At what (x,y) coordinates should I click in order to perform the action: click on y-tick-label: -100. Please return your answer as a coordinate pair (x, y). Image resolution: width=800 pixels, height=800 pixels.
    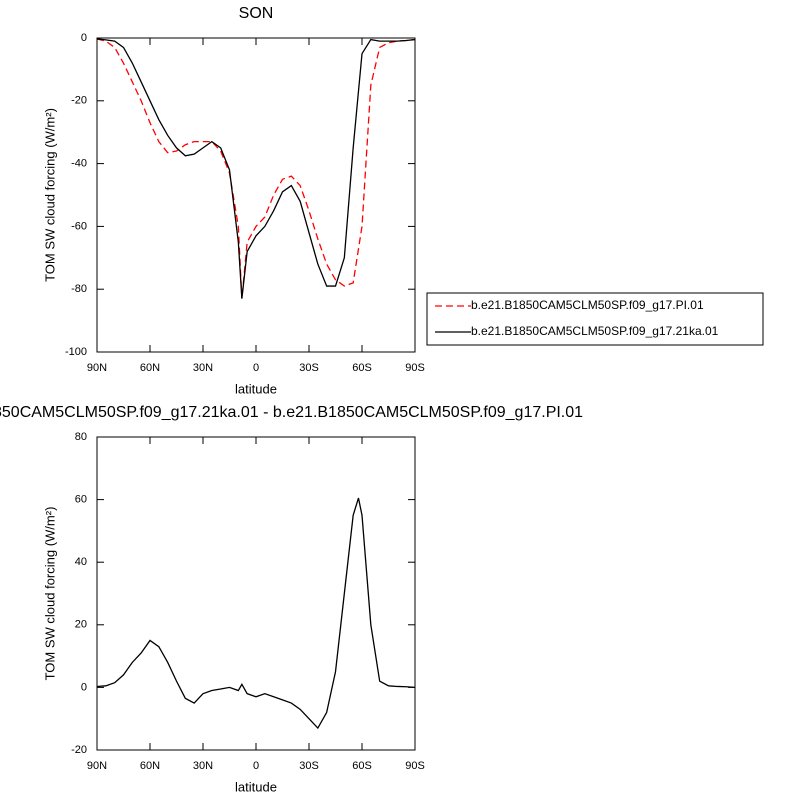
    Looking at the image, I should click on (76, 352).